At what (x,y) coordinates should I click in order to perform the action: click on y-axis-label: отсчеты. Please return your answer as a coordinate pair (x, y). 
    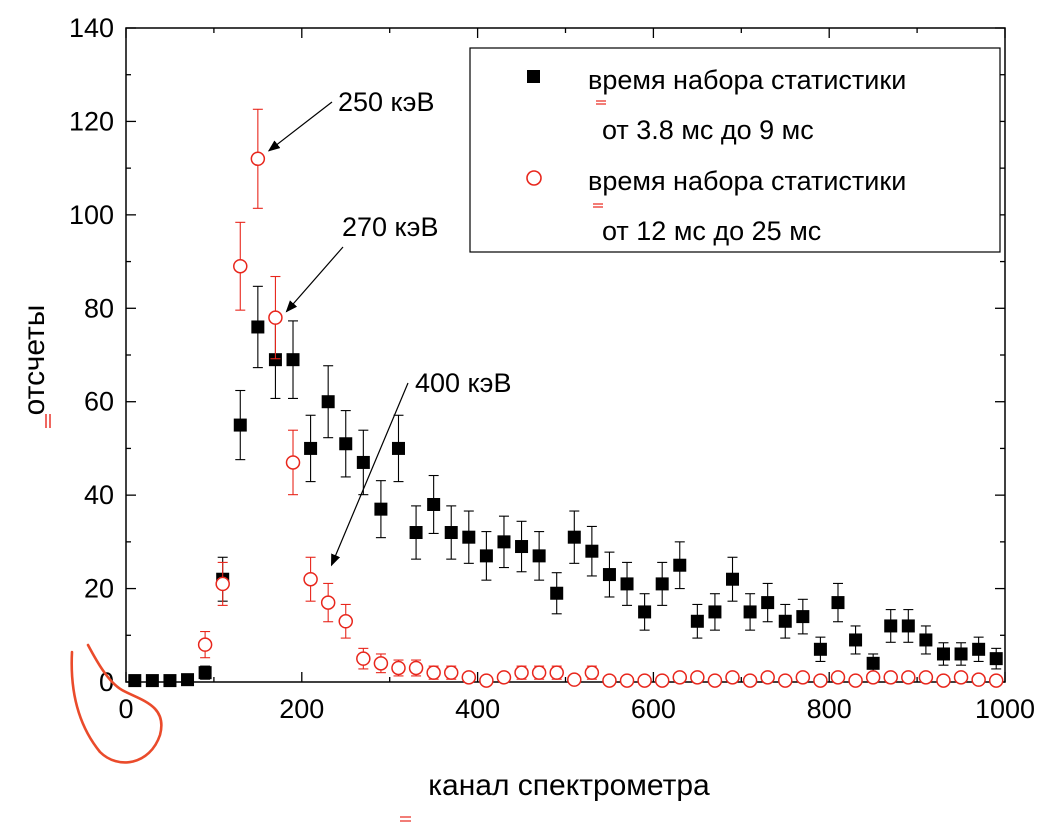
    Looking at the image, I should click on (34, 360).